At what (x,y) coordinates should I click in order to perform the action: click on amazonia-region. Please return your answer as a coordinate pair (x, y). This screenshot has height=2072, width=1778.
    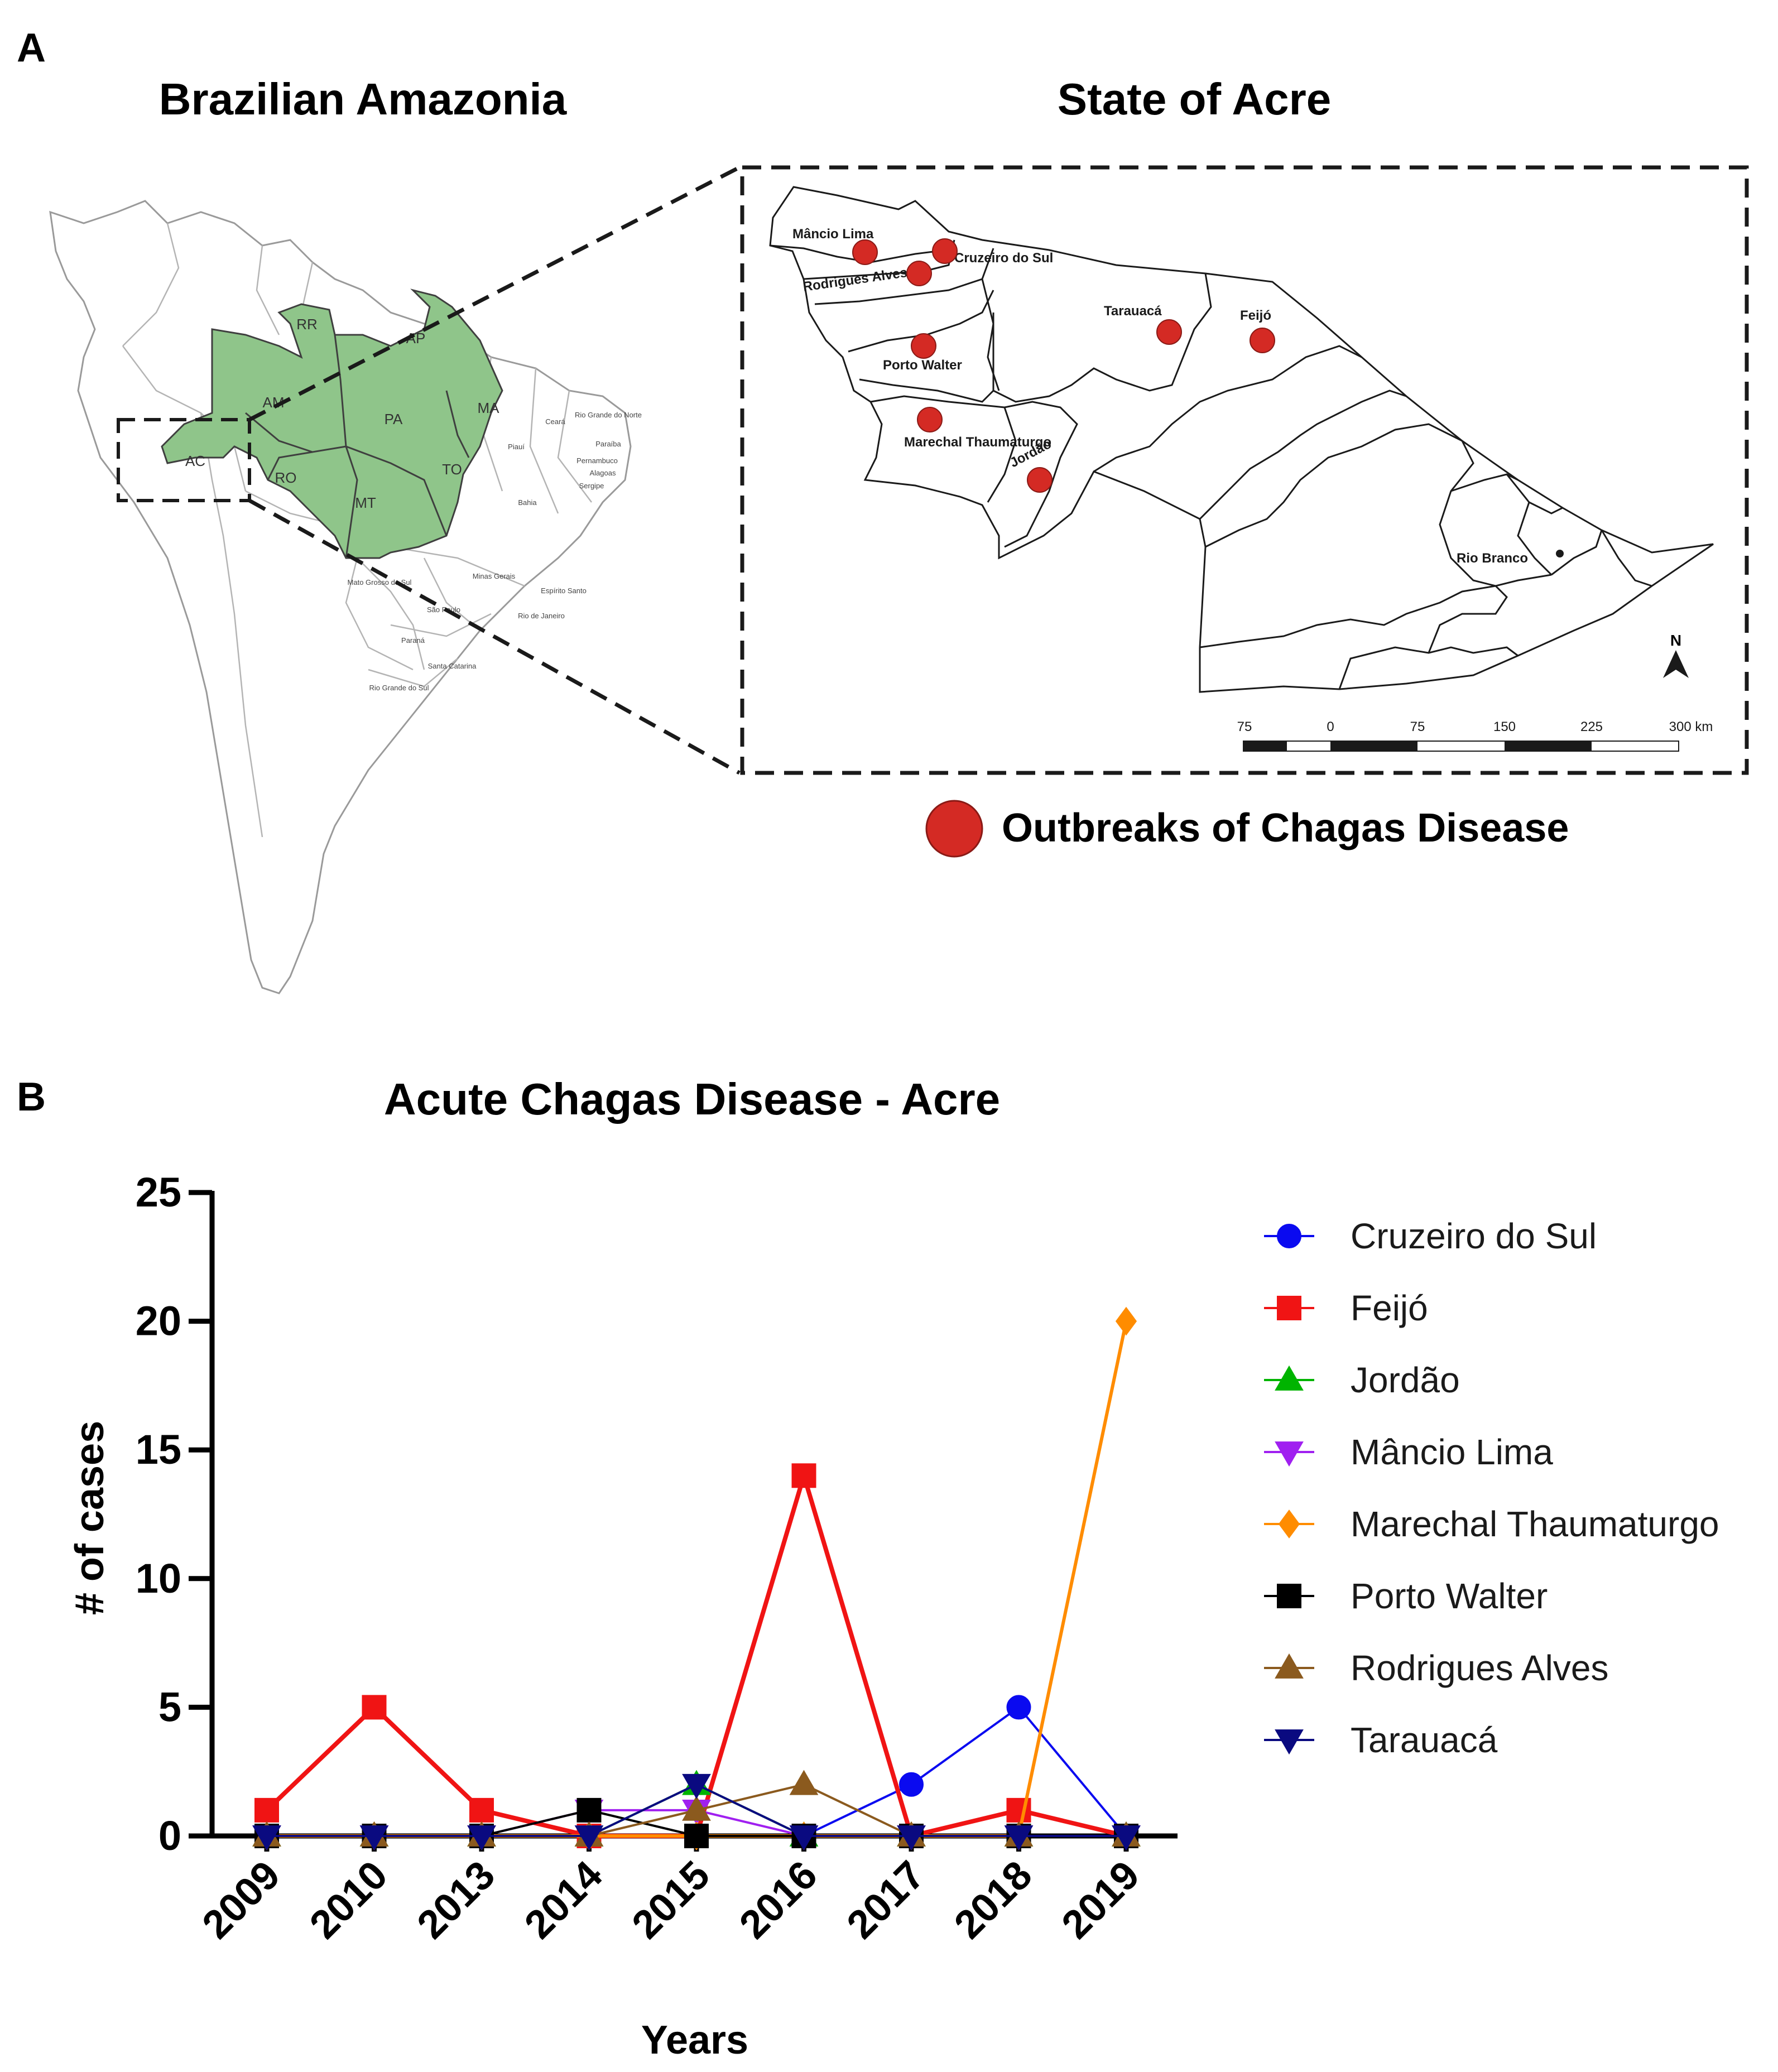
    Looking at the image, I should click on (332, 424).